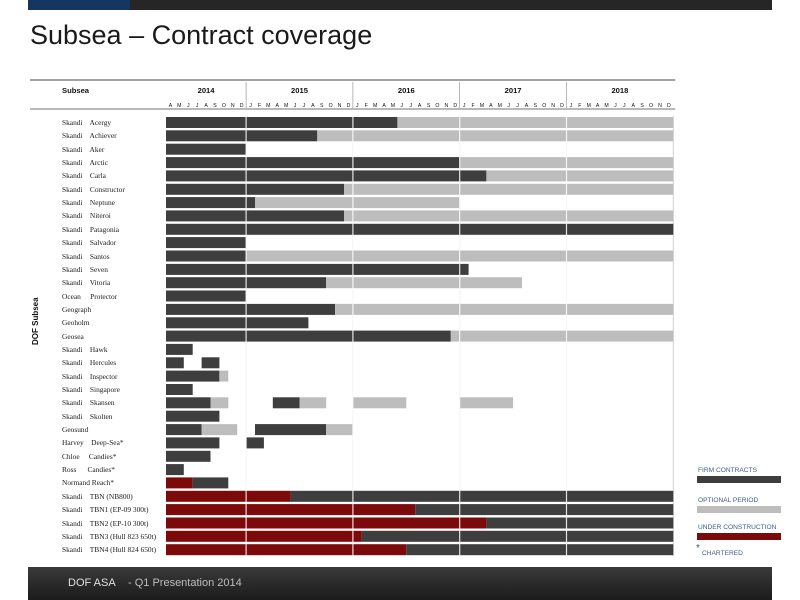  Describe the element at coordinates (97, 496) in the screenshot. I see `vessel-label: Skandi TBN (NB800)` at that location.